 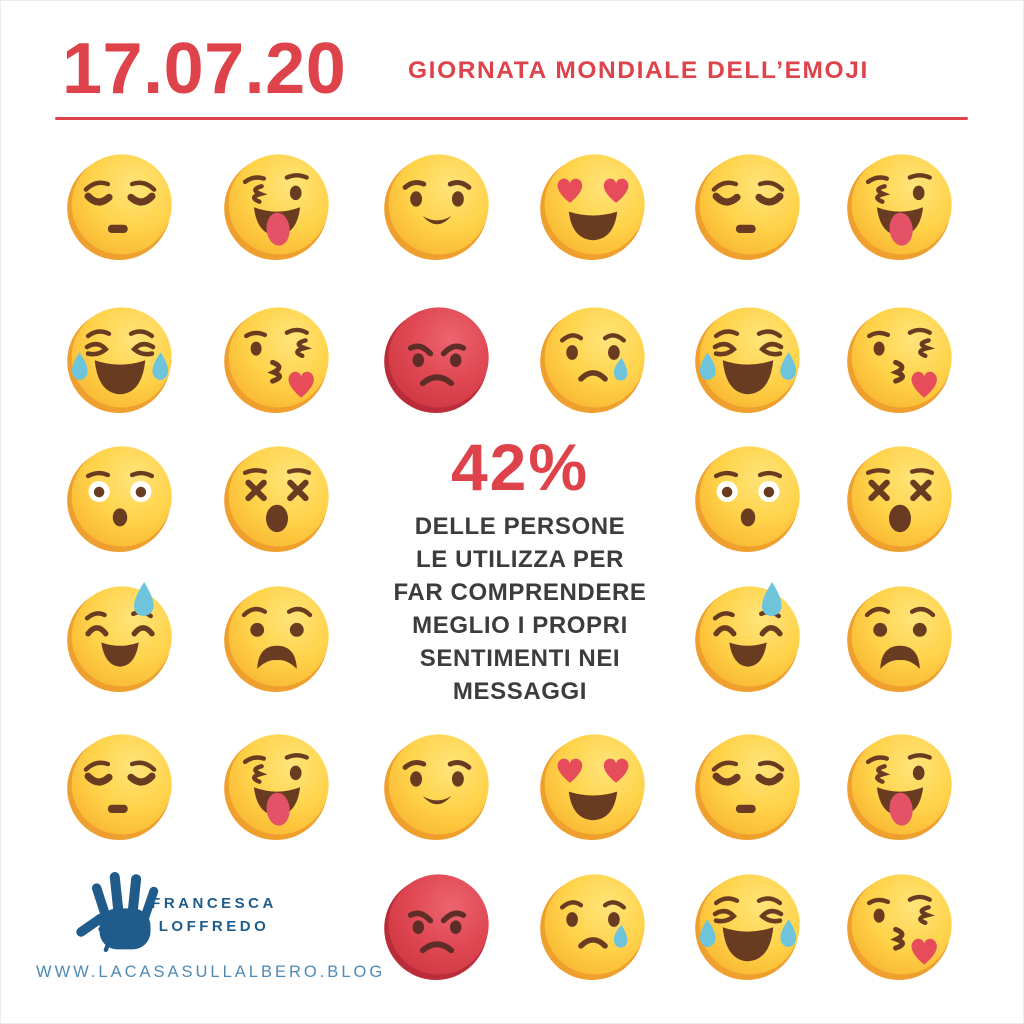 I want to click on page-title-date: 17.07.20, so click(x=204, y=69).